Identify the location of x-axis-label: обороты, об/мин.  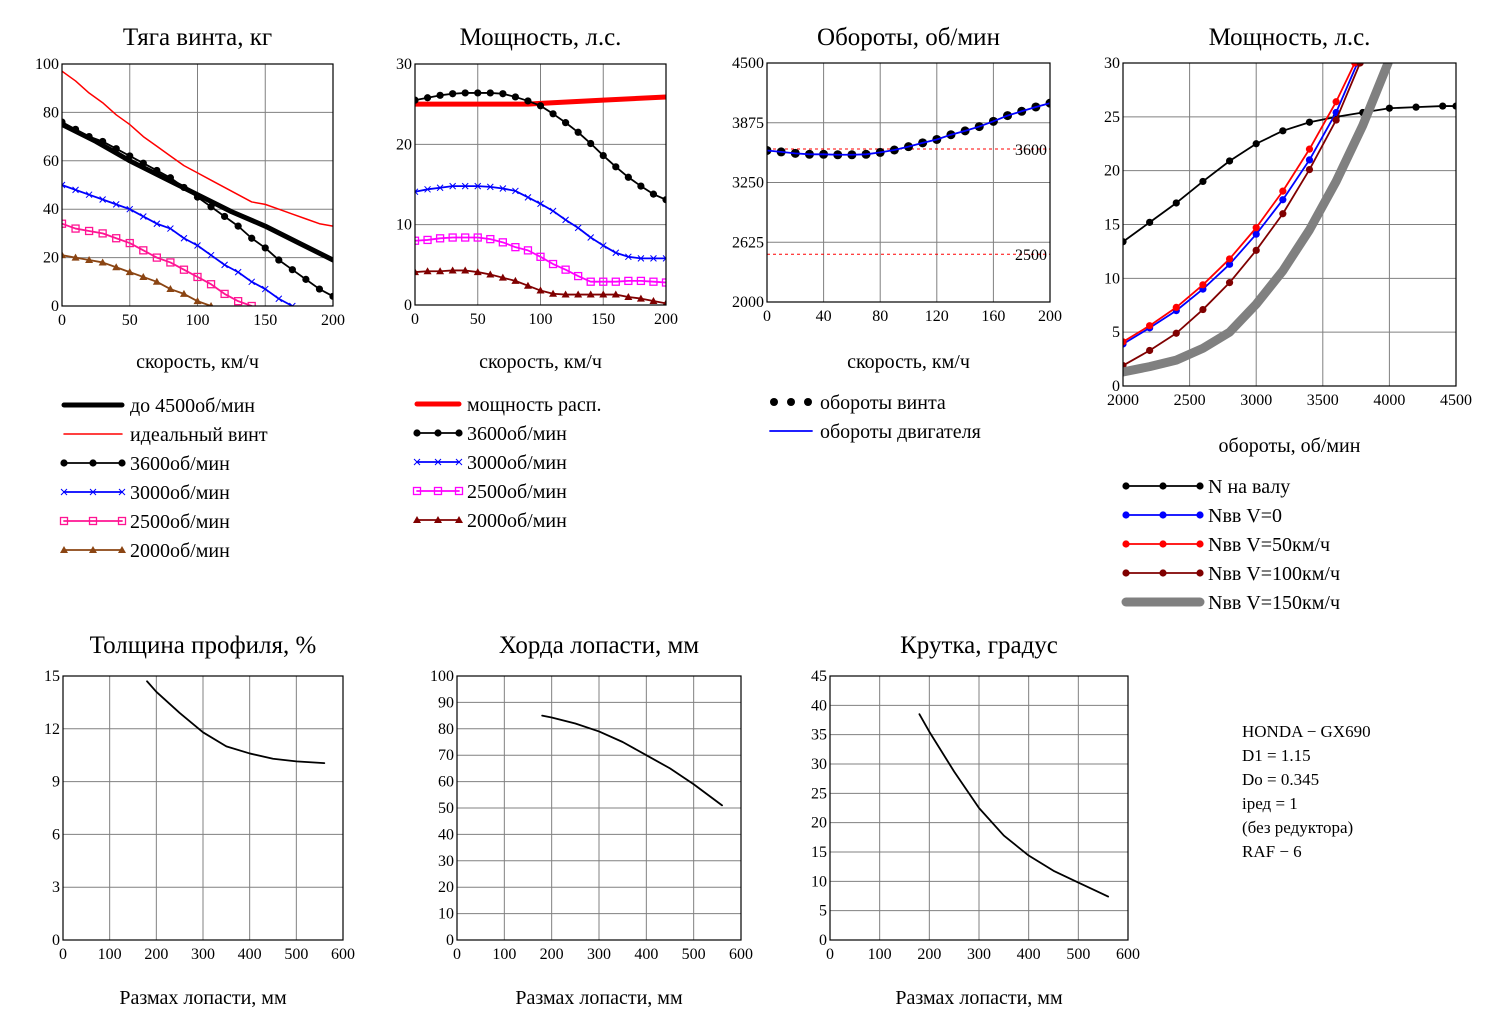
(1290, 446).